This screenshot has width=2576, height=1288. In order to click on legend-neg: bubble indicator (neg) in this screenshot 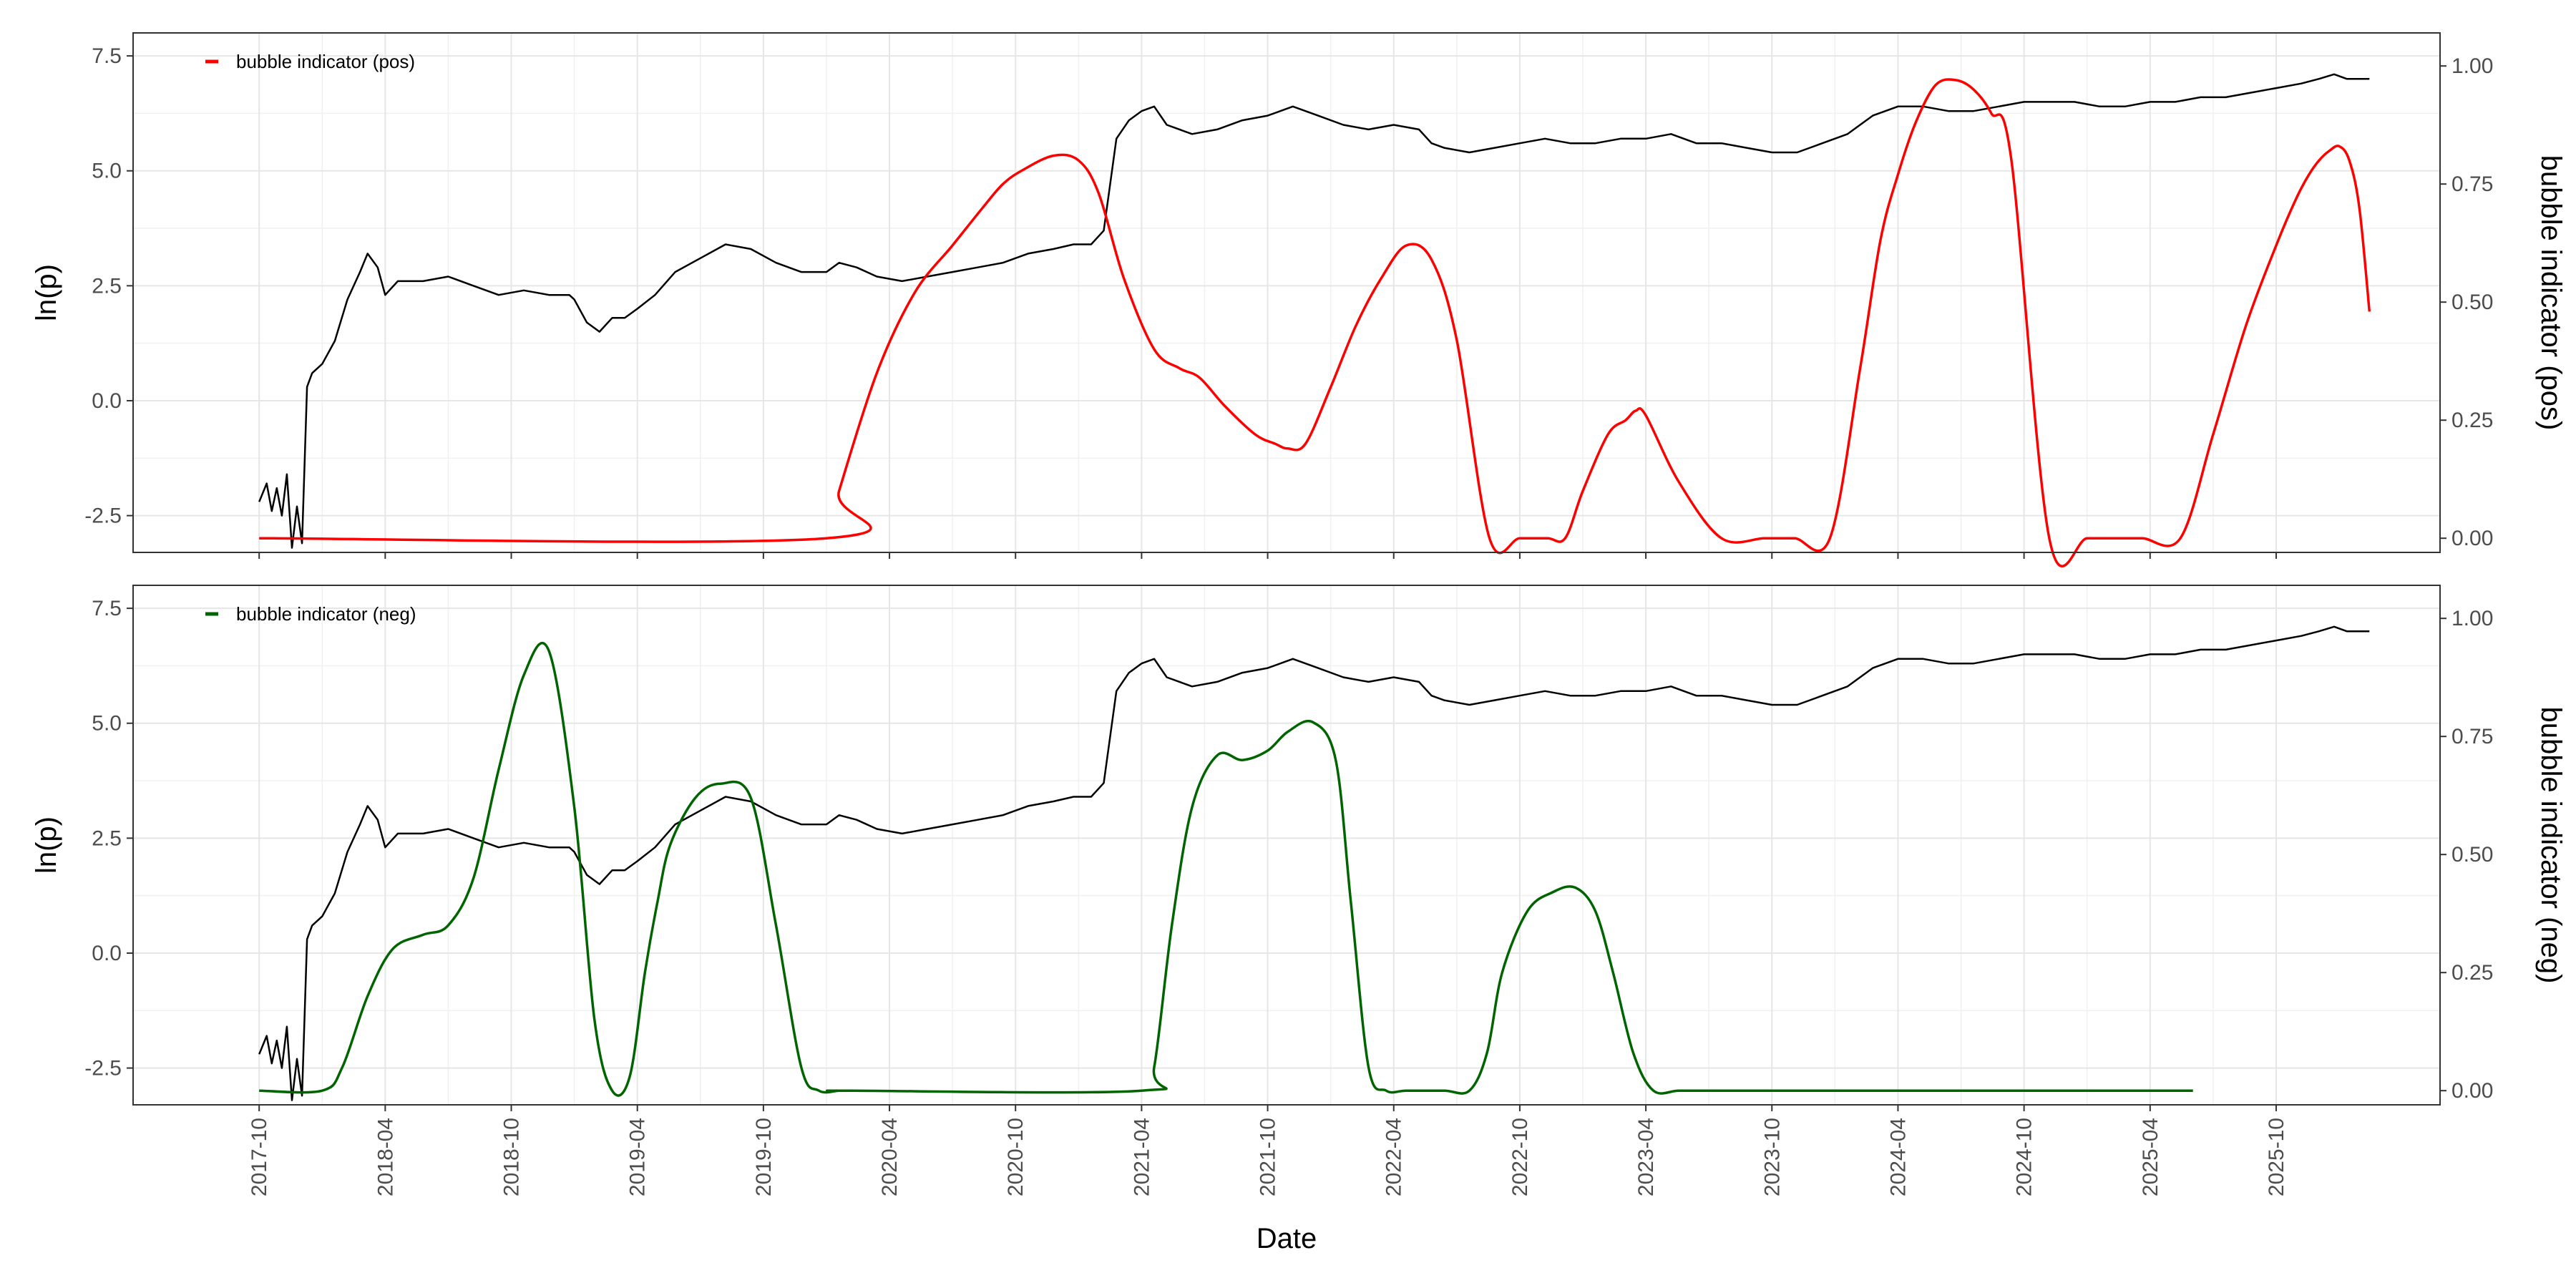, I will do `click(310, 614)`.